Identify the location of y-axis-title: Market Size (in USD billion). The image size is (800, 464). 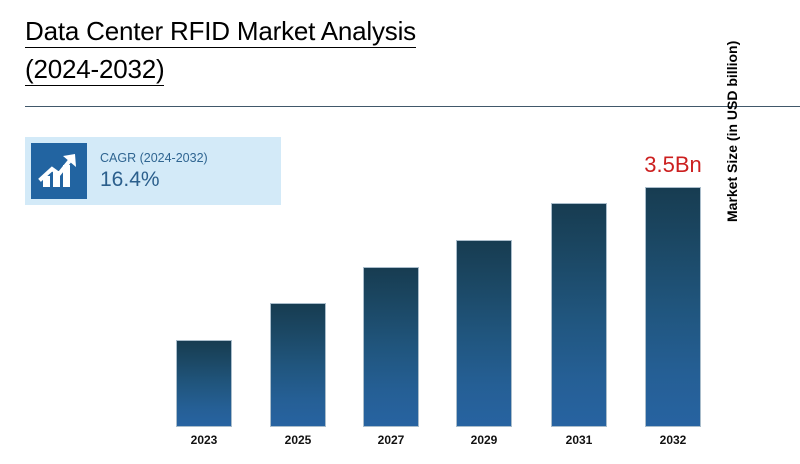
(732, 131).